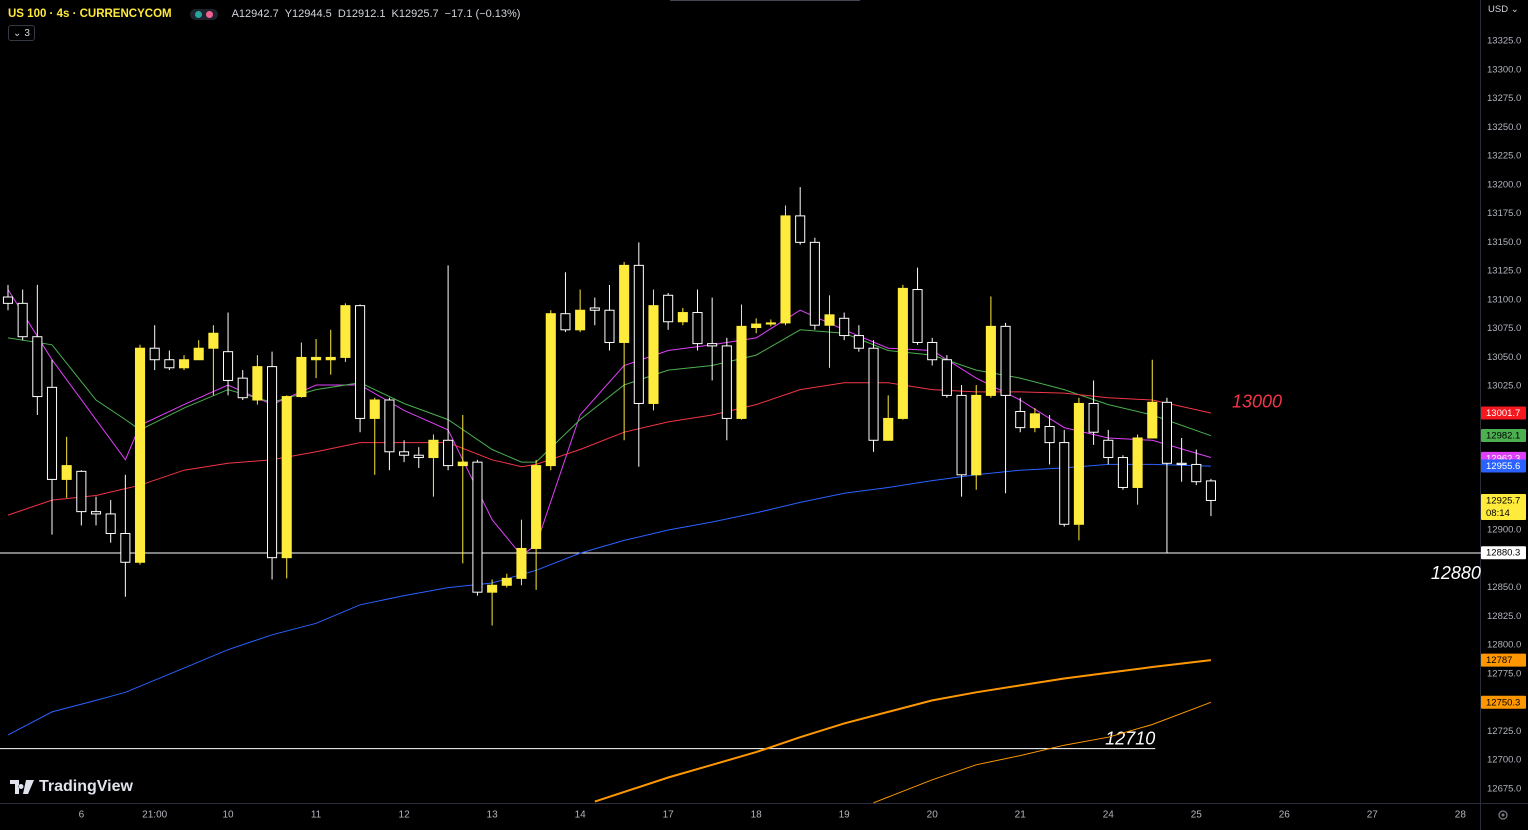  I want to click on gear, so click(1503, 815).